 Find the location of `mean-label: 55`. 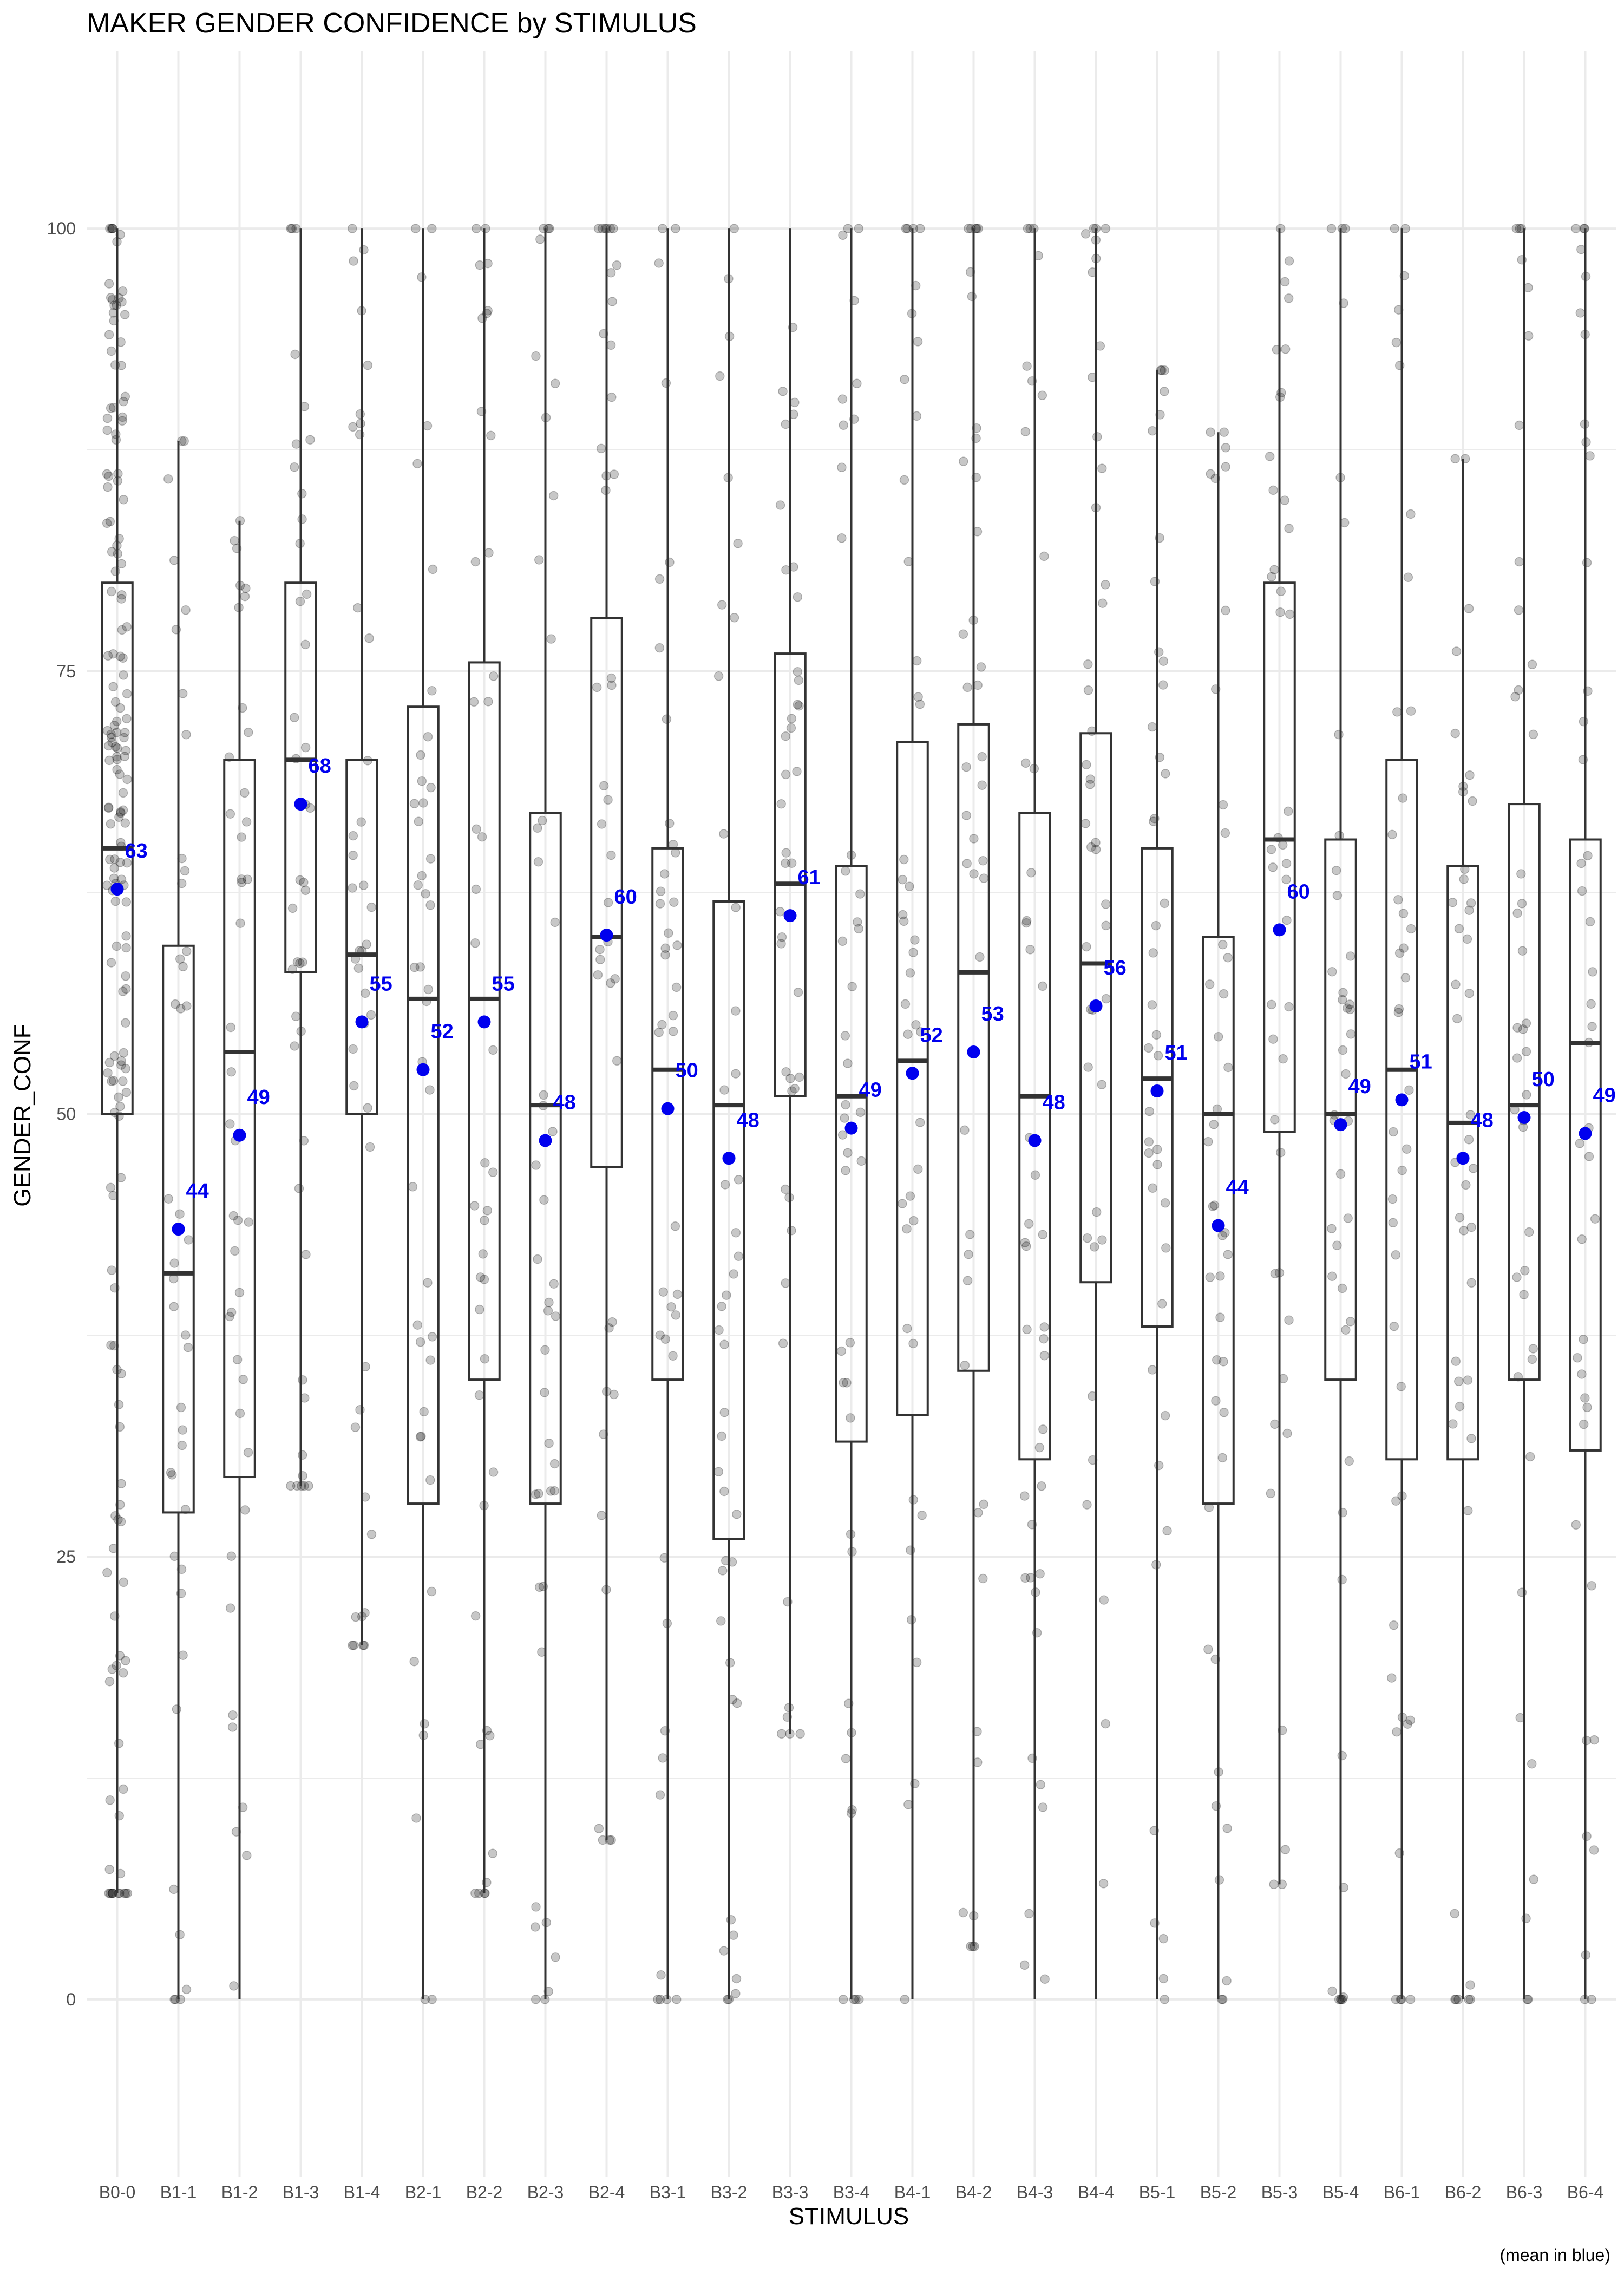

mean-label: 55 is located at coordinates (381, 984).